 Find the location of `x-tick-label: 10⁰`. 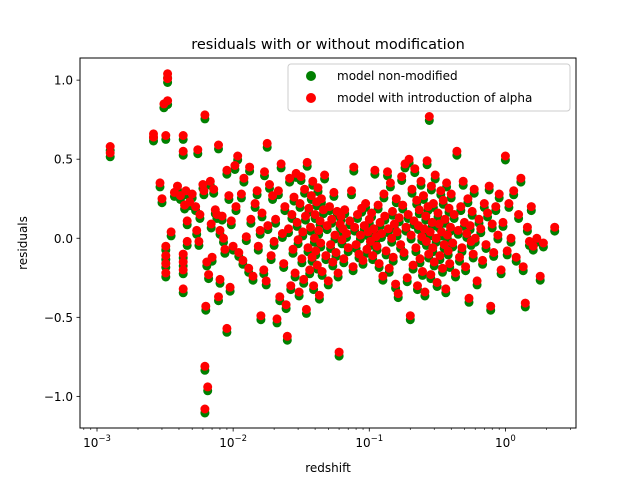

x-tick-label: 10⁰ is located at coordinates (505, 442).